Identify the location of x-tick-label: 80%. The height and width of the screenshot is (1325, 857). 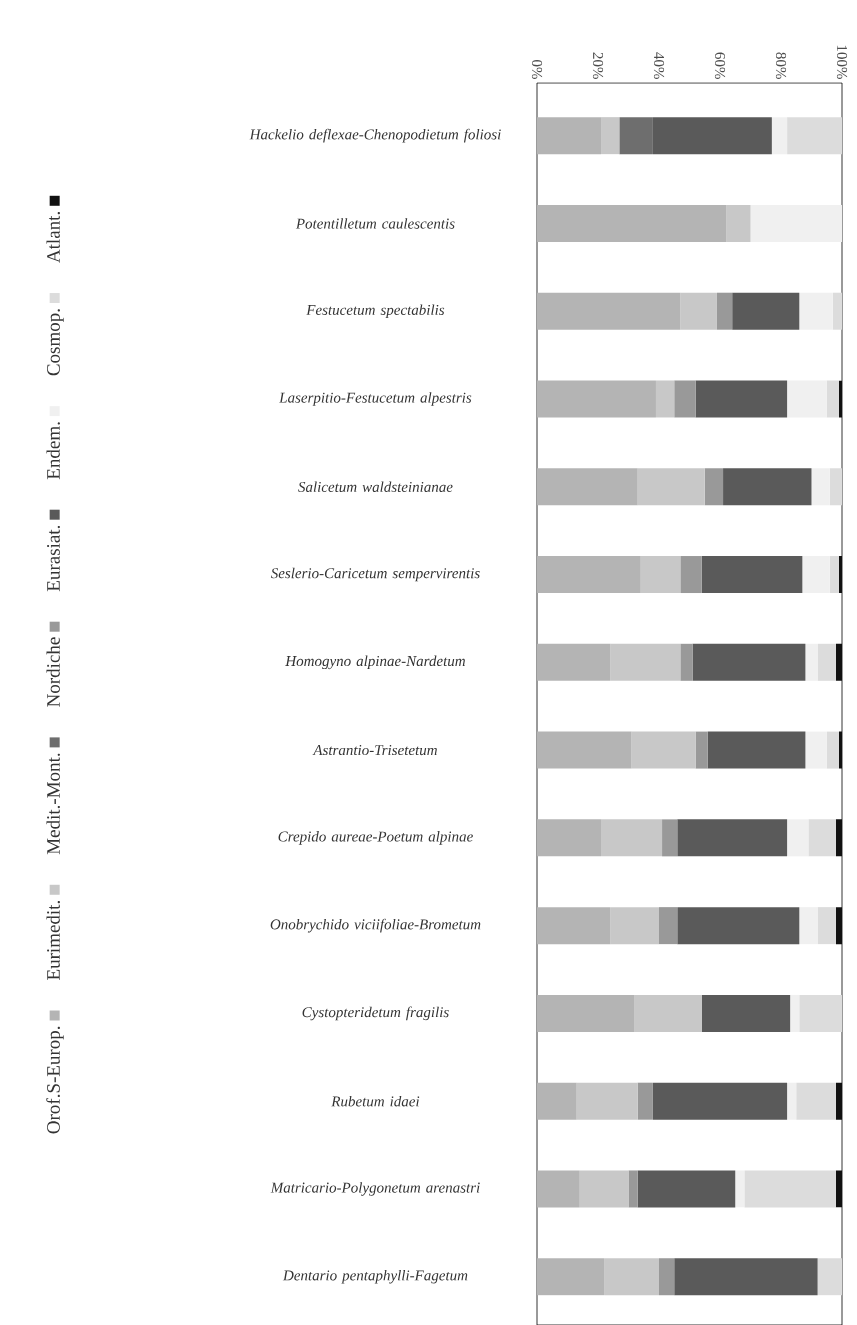
(781, 65).